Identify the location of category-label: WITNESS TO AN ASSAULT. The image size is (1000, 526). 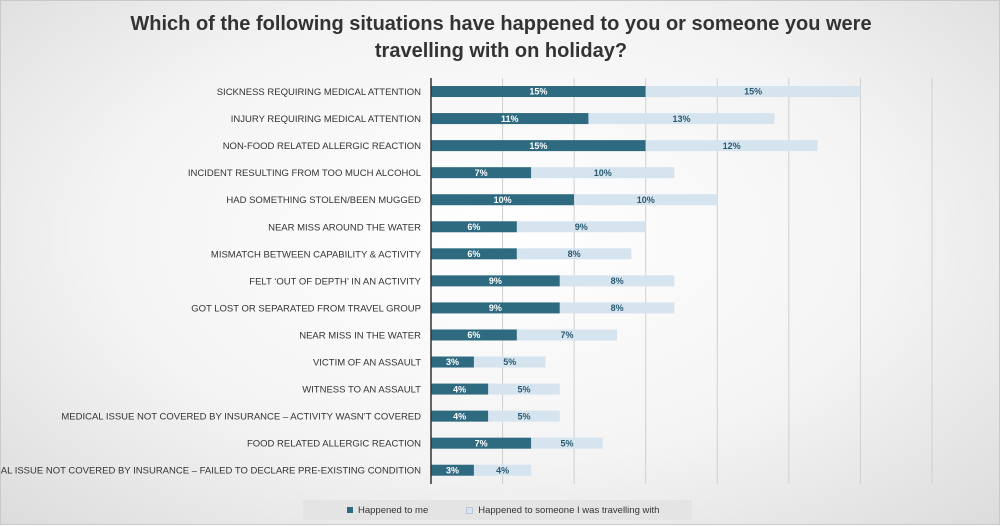
(361, 390).